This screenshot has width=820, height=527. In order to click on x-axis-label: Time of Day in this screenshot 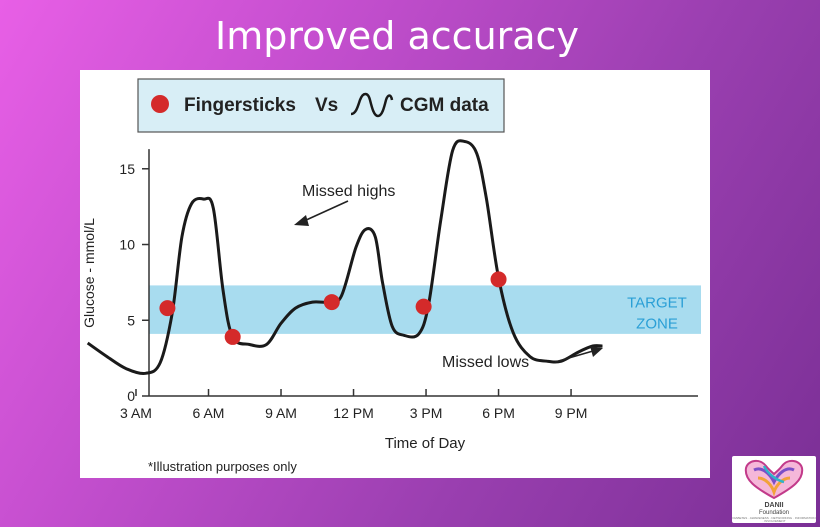, I will do `click(425, 443)`.